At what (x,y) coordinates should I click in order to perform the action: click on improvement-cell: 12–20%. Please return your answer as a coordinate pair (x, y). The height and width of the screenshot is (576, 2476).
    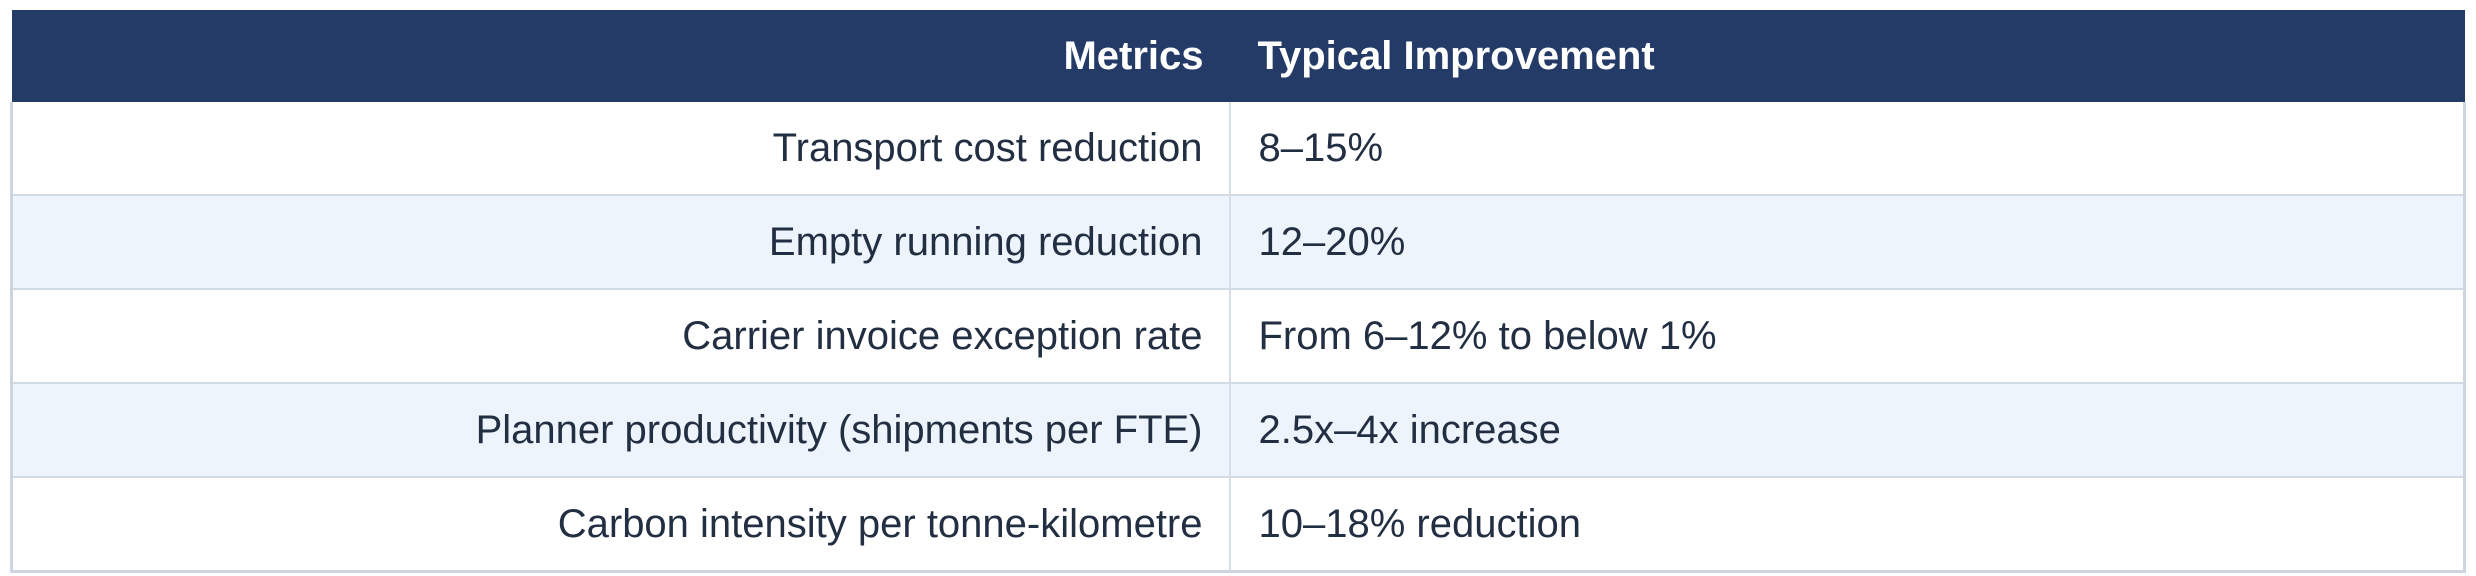
    Looking at the image, I should click on (1847, 242).